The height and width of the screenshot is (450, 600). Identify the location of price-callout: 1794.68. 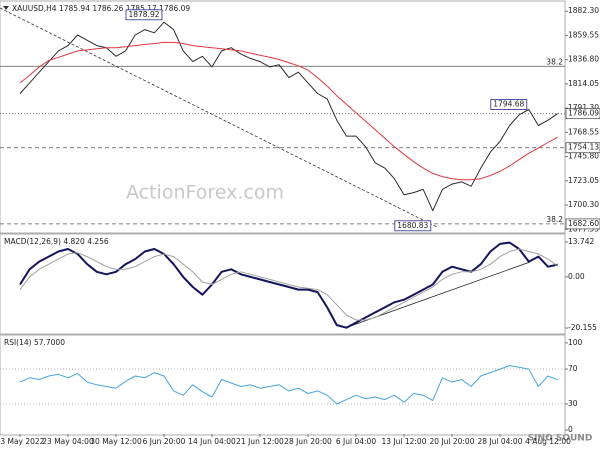
(508, 104).